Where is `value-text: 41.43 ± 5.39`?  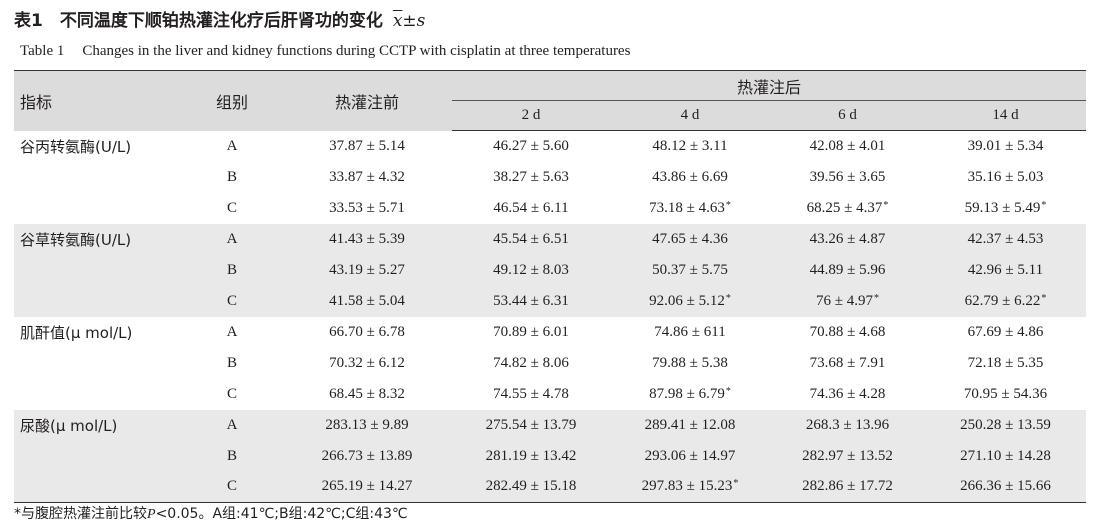 value-text: 41.43 ± 5.39 is located at coordinates (367, 238).